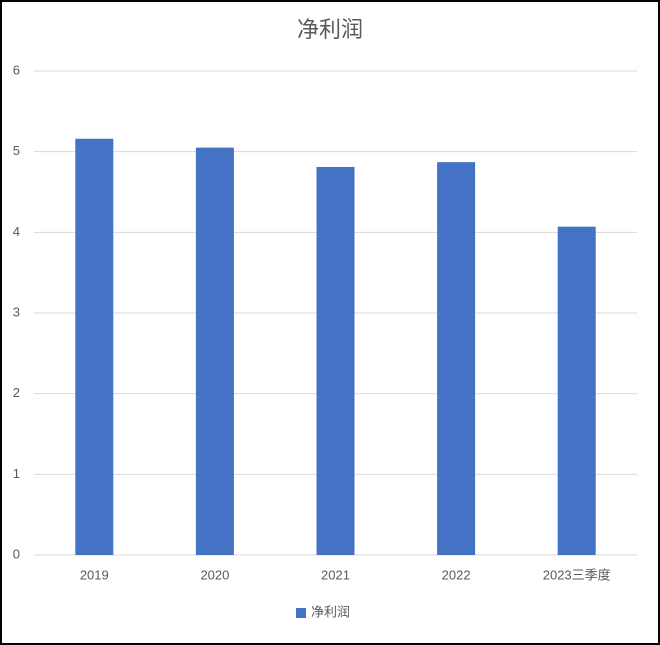 The width and height of the screenshot is (660, 645). What do you see at coordinates (330, 29) in the screenshot?
I see `chart-title: 净利润` at bounding box center [330, 29].